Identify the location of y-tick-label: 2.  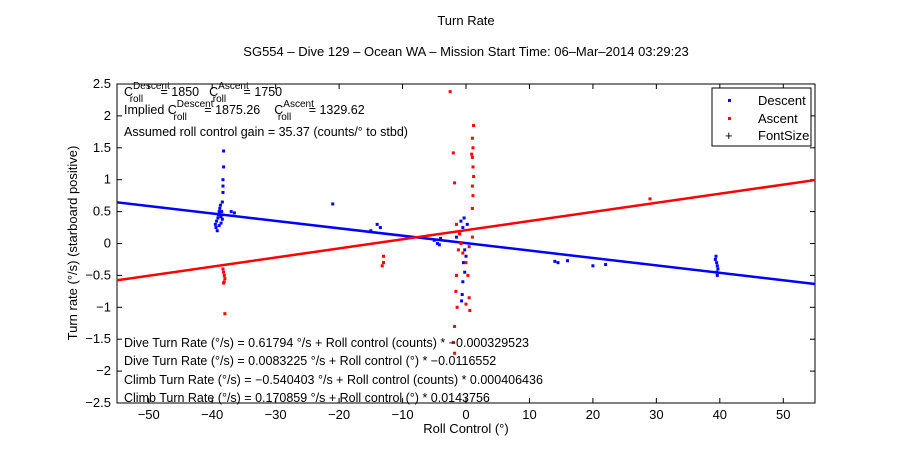
(107, 115).